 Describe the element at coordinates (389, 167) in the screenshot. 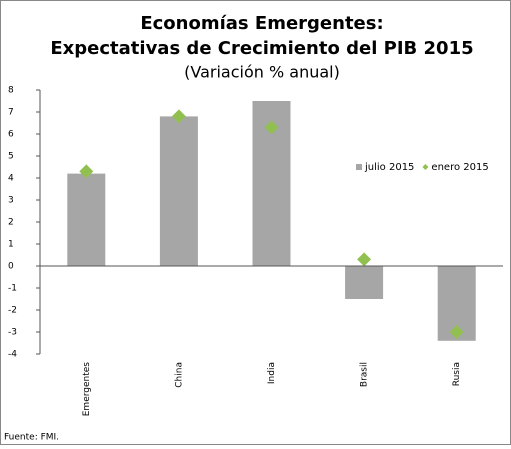

I see `legend-label: julio 2015` at that location.